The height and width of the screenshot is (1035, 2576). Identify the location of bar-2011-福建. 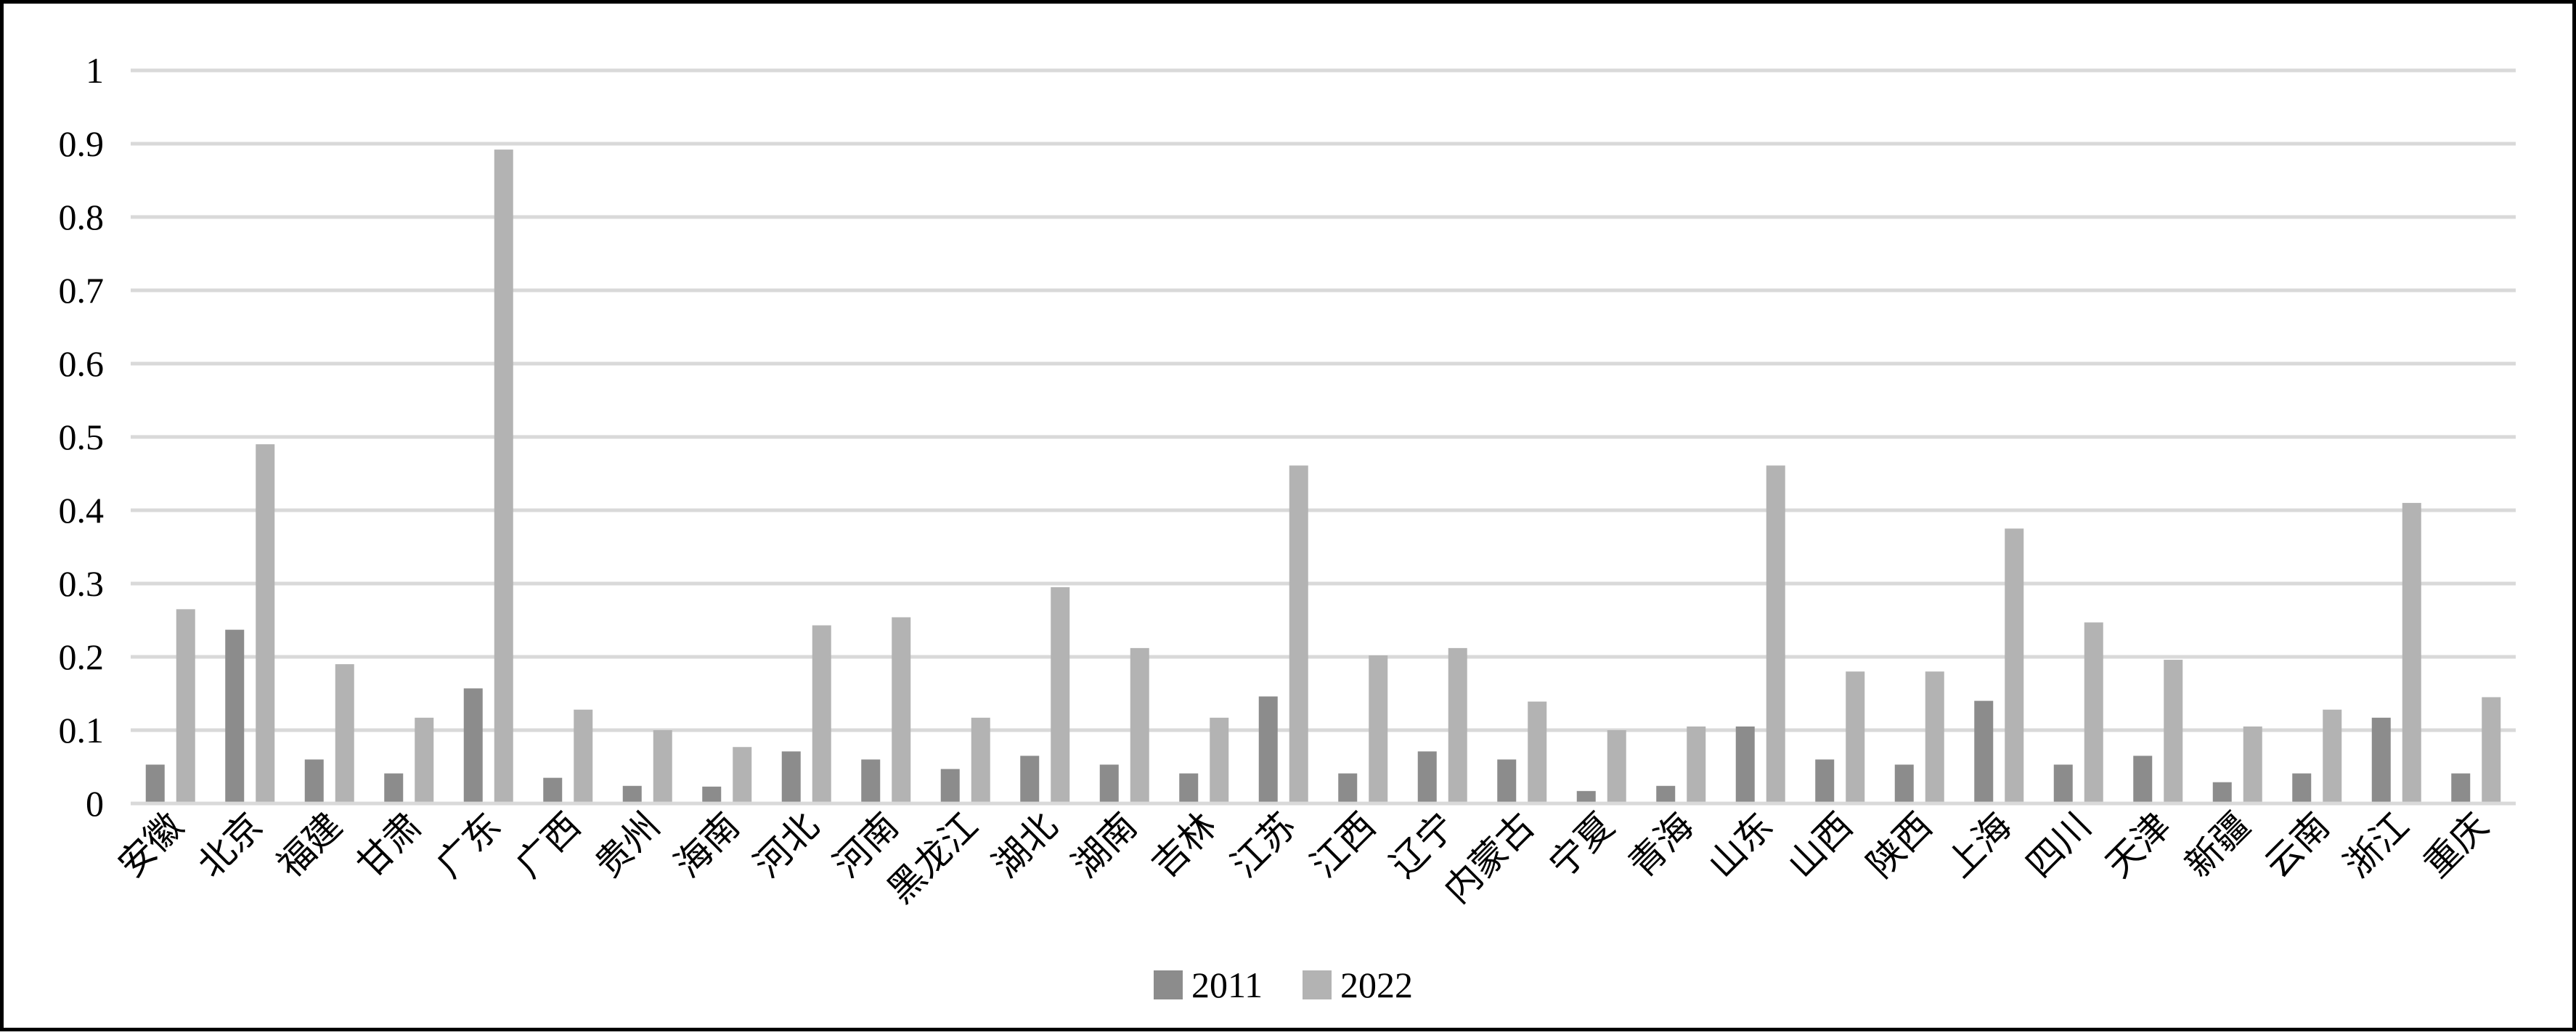
(314, 781).